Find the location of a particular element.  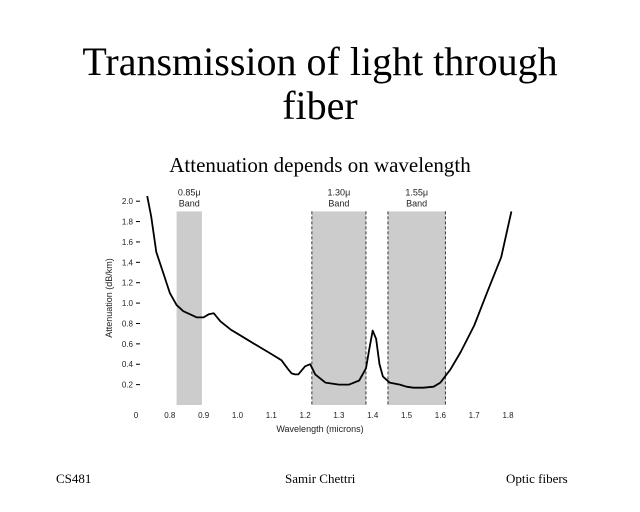

band-label-line2-3: Band is located at coordinates (416, 203).